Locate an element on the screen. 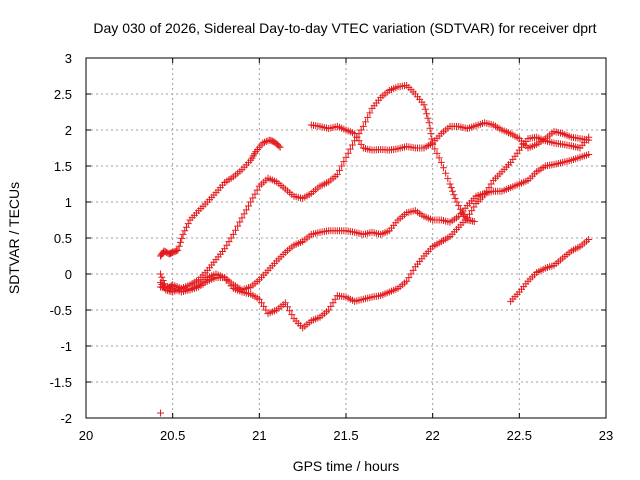  y-tick-label: 1 is located at coordinates (68, 202).